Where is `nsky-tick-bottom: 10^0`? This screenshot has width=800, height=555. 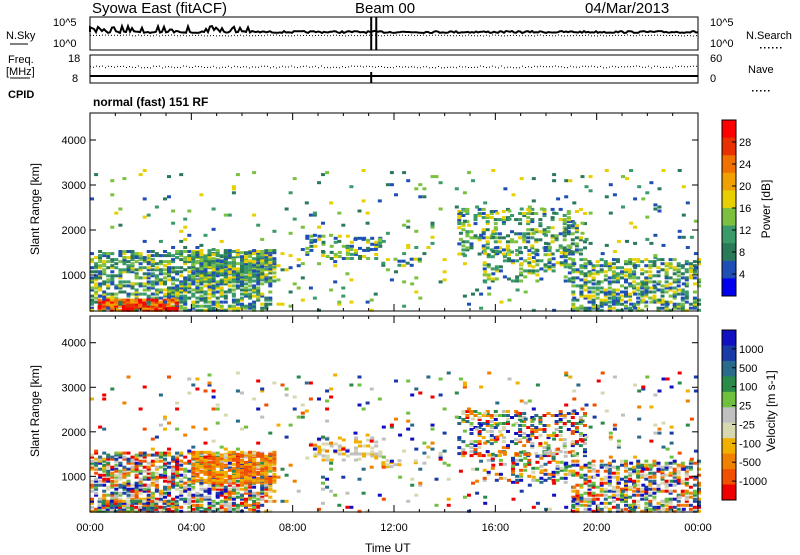
nsky-tick-bottom: 10^0 is located at coordinates (65, 44).